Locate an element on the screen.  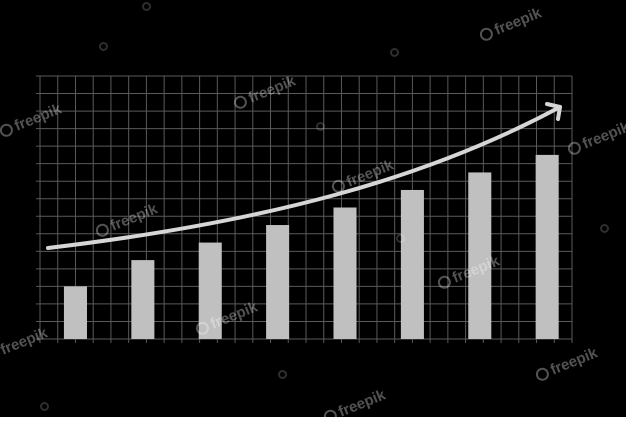
arrow-head is located at coordinates (553, 111).